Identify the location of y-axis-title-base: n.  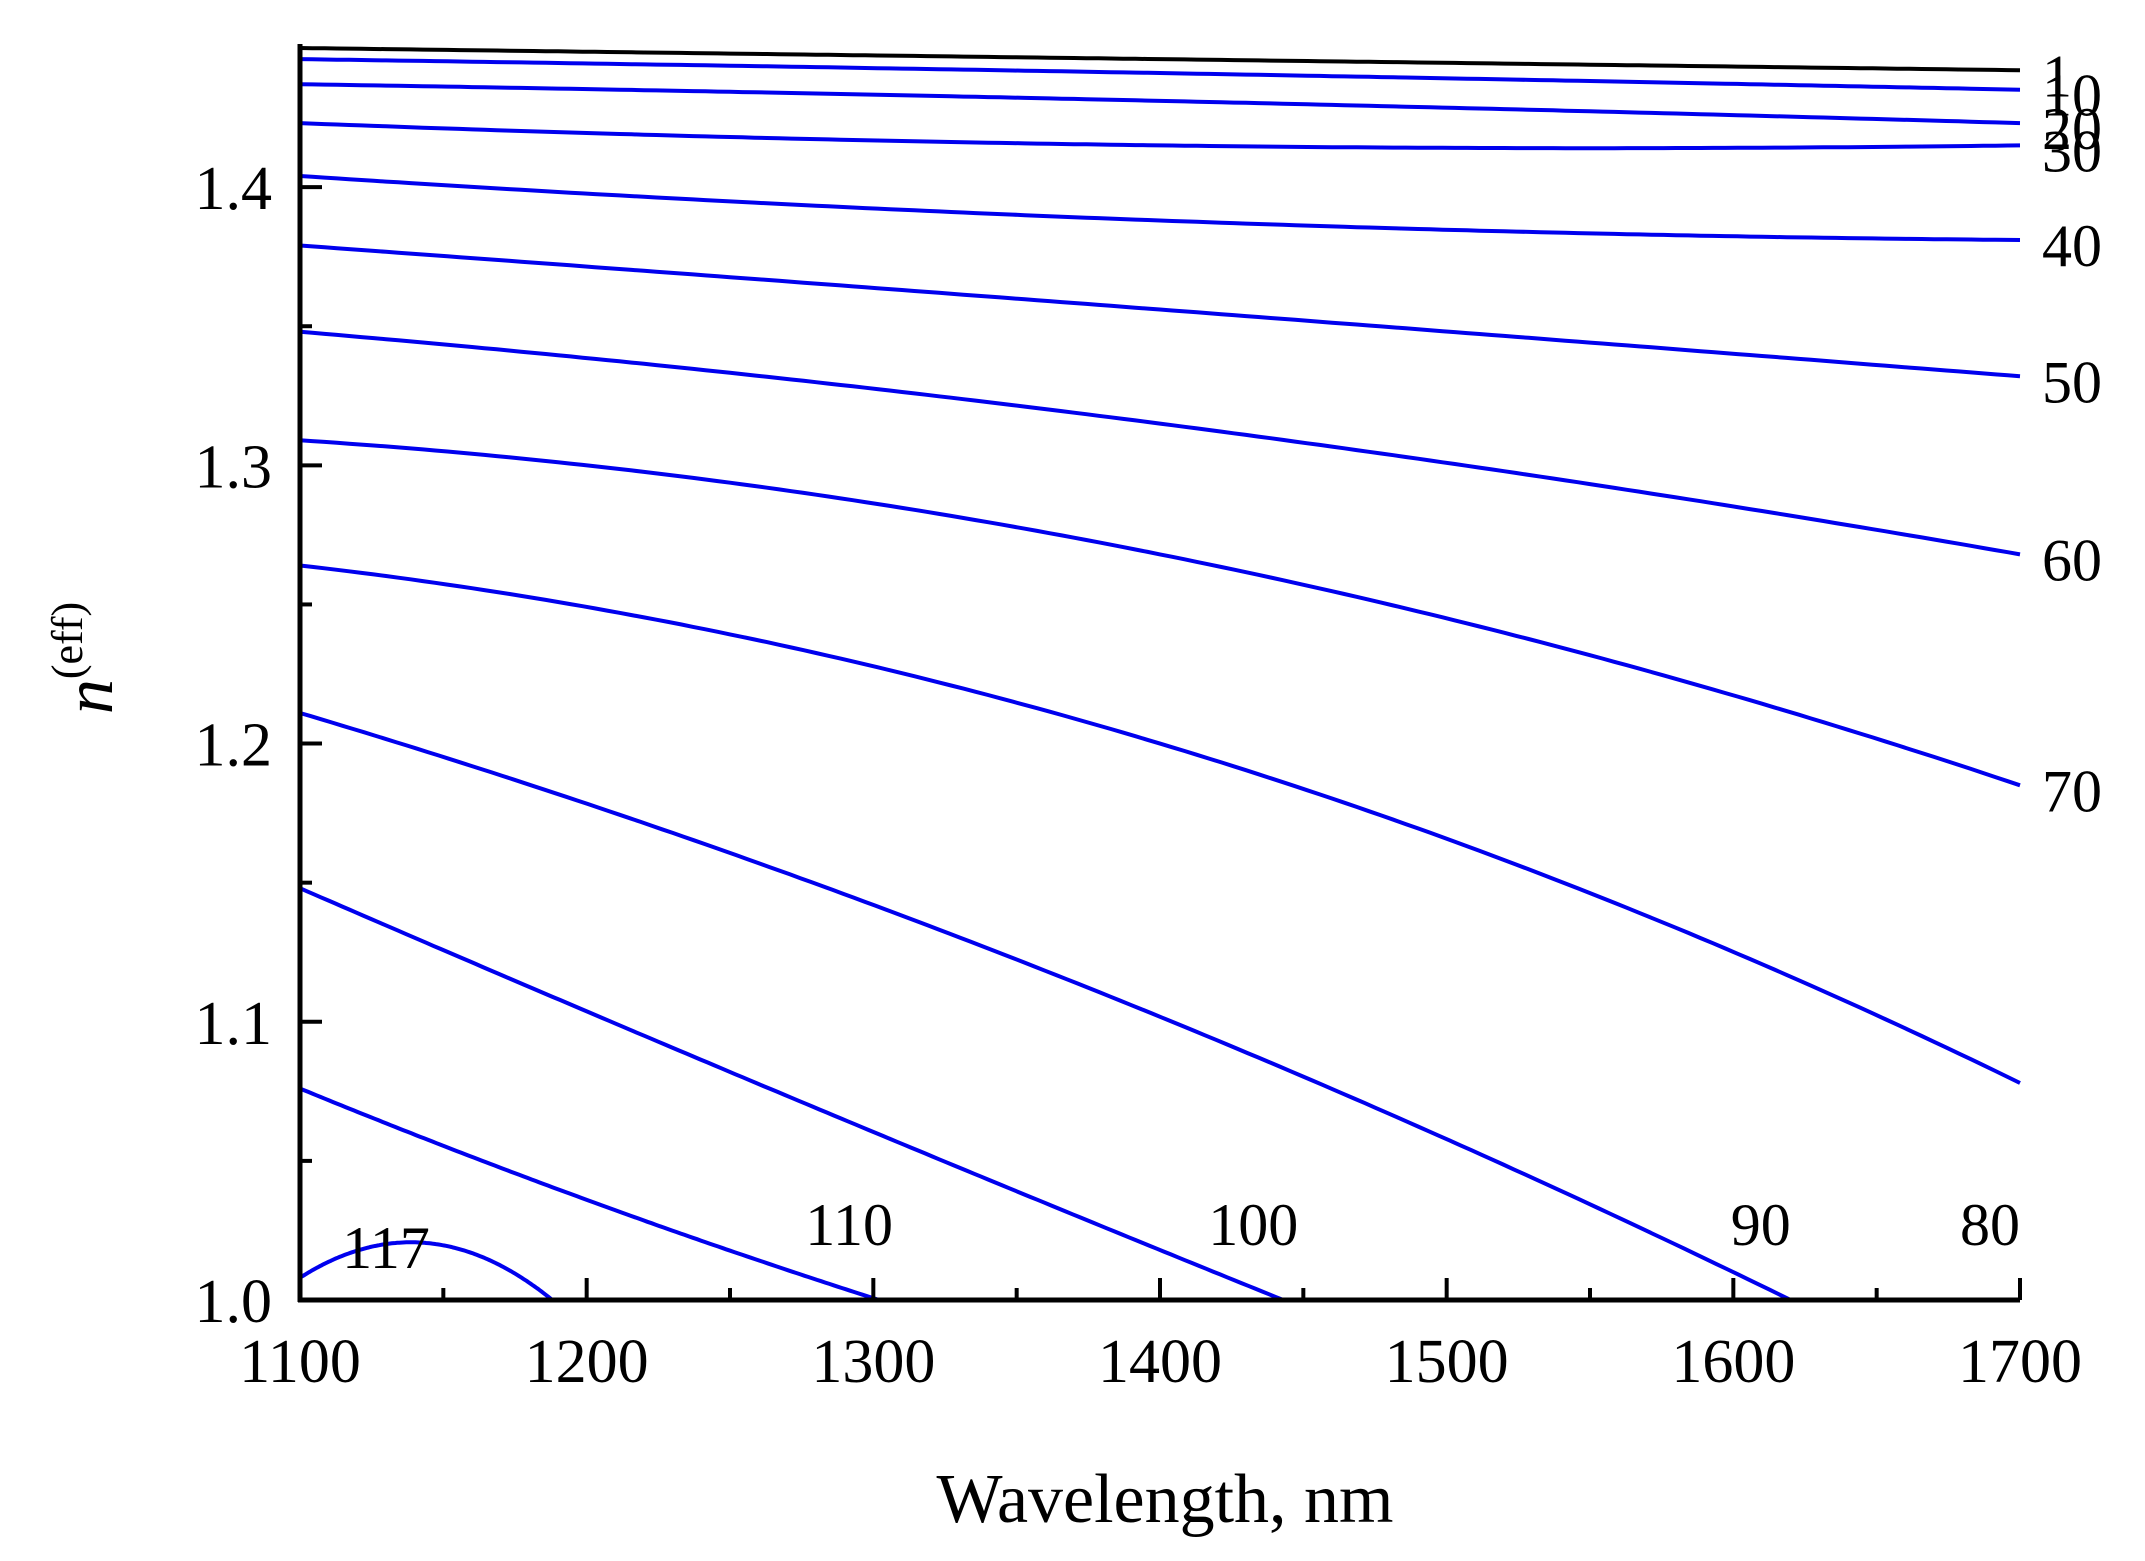
(89, 696).